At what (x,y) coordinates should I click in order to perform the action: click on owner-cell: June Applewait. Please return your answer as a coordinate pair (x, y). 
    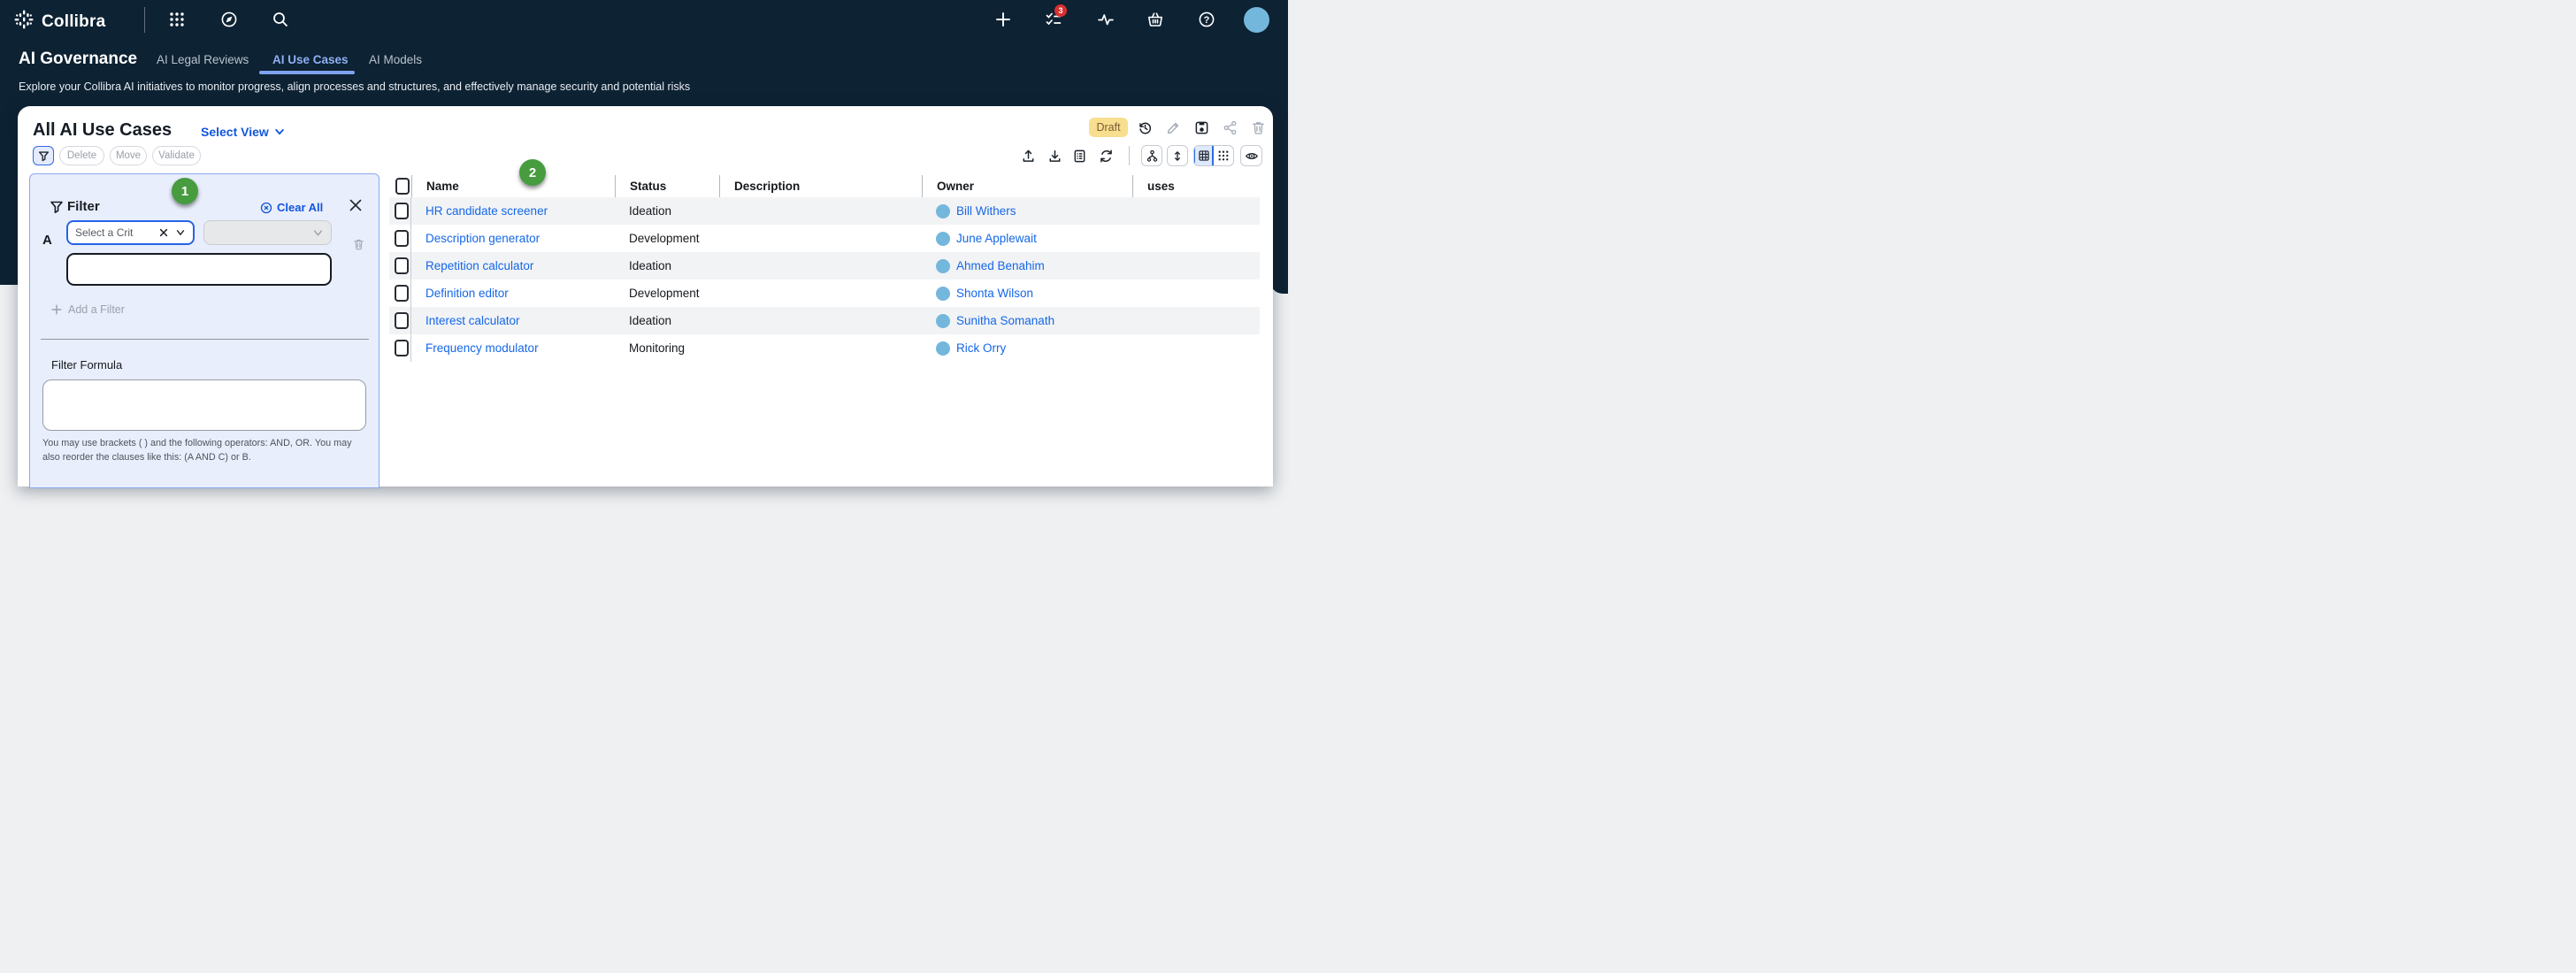
    Looking at the image, I should click on (1027, 238).